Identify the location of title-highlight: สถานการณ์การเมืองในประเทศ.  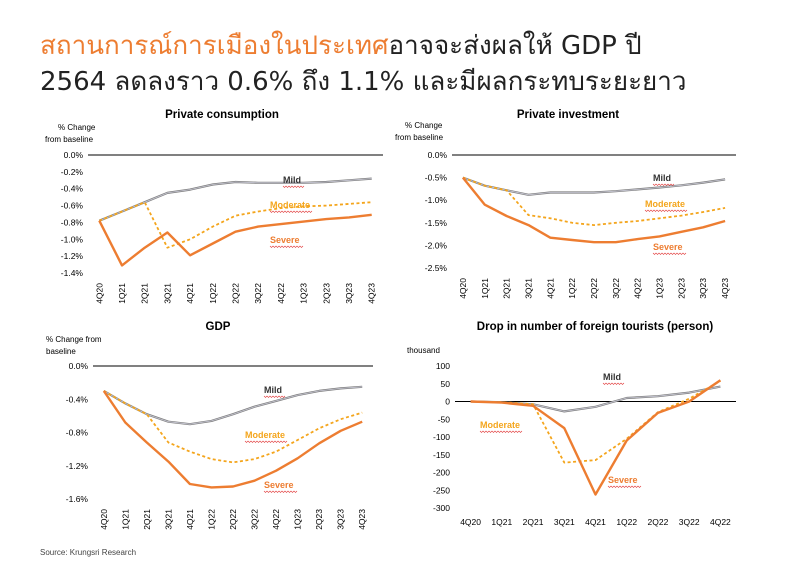
(214, 46).